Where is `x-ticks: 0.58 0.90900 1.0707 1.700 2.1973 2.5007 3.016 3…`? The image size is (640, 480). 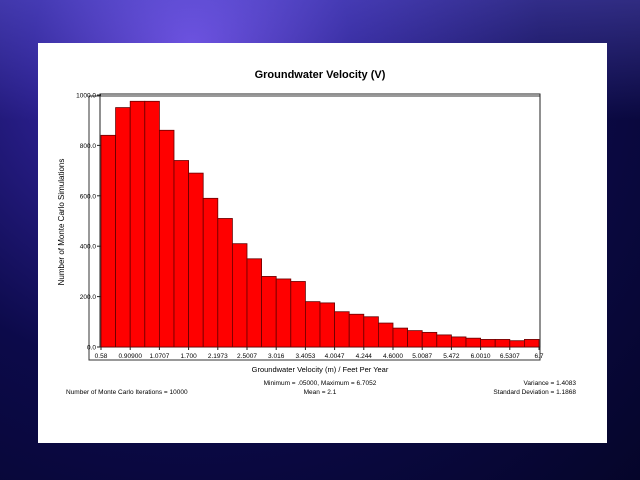
x-ticks: 0.58 0.90900 1.0707 1.700 2.1973 2.5007 3.016 3… is located at coordinates (319, 353).